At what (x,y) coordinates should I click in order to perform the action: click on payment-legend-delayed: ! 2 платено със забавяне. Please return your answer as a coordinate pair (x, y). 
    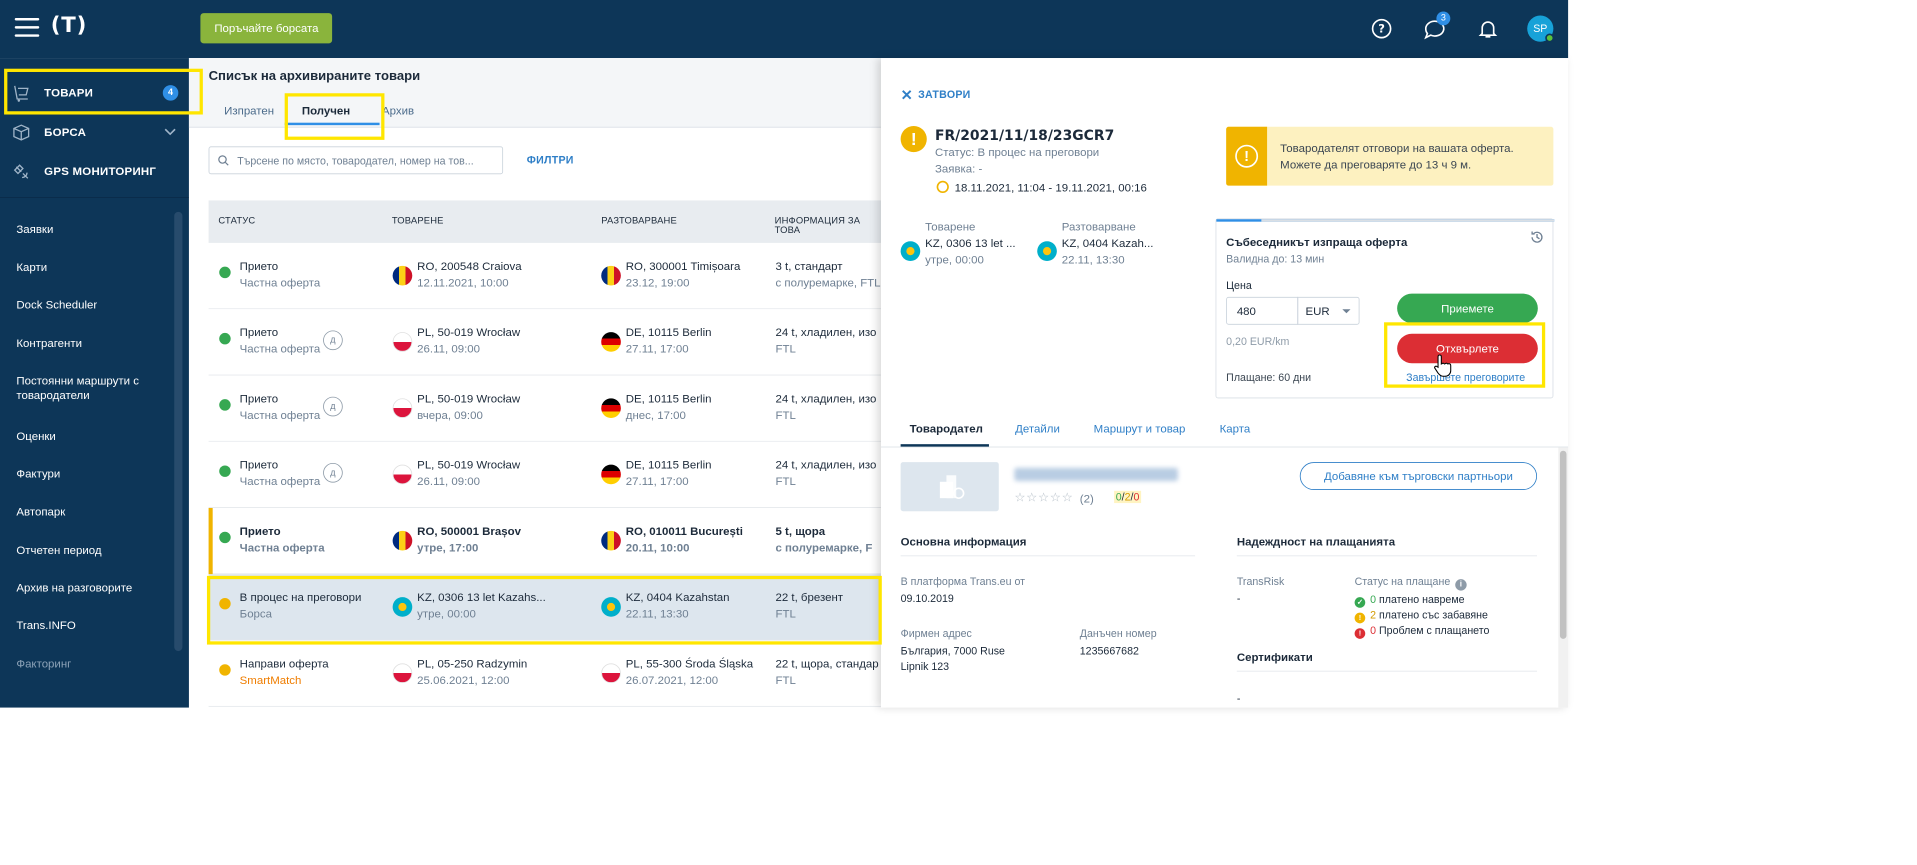
    Looking at the image, I should click on (1421, 616).